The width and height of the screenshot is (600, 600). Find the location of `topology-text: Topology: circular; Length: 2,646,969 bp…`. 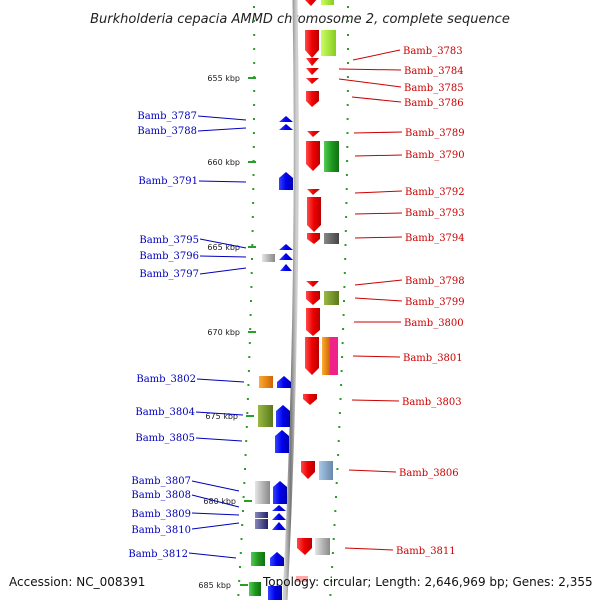

topology-text: Topology: circular; Length: 2,646,969 bp… is located at coordinates (428, 582).